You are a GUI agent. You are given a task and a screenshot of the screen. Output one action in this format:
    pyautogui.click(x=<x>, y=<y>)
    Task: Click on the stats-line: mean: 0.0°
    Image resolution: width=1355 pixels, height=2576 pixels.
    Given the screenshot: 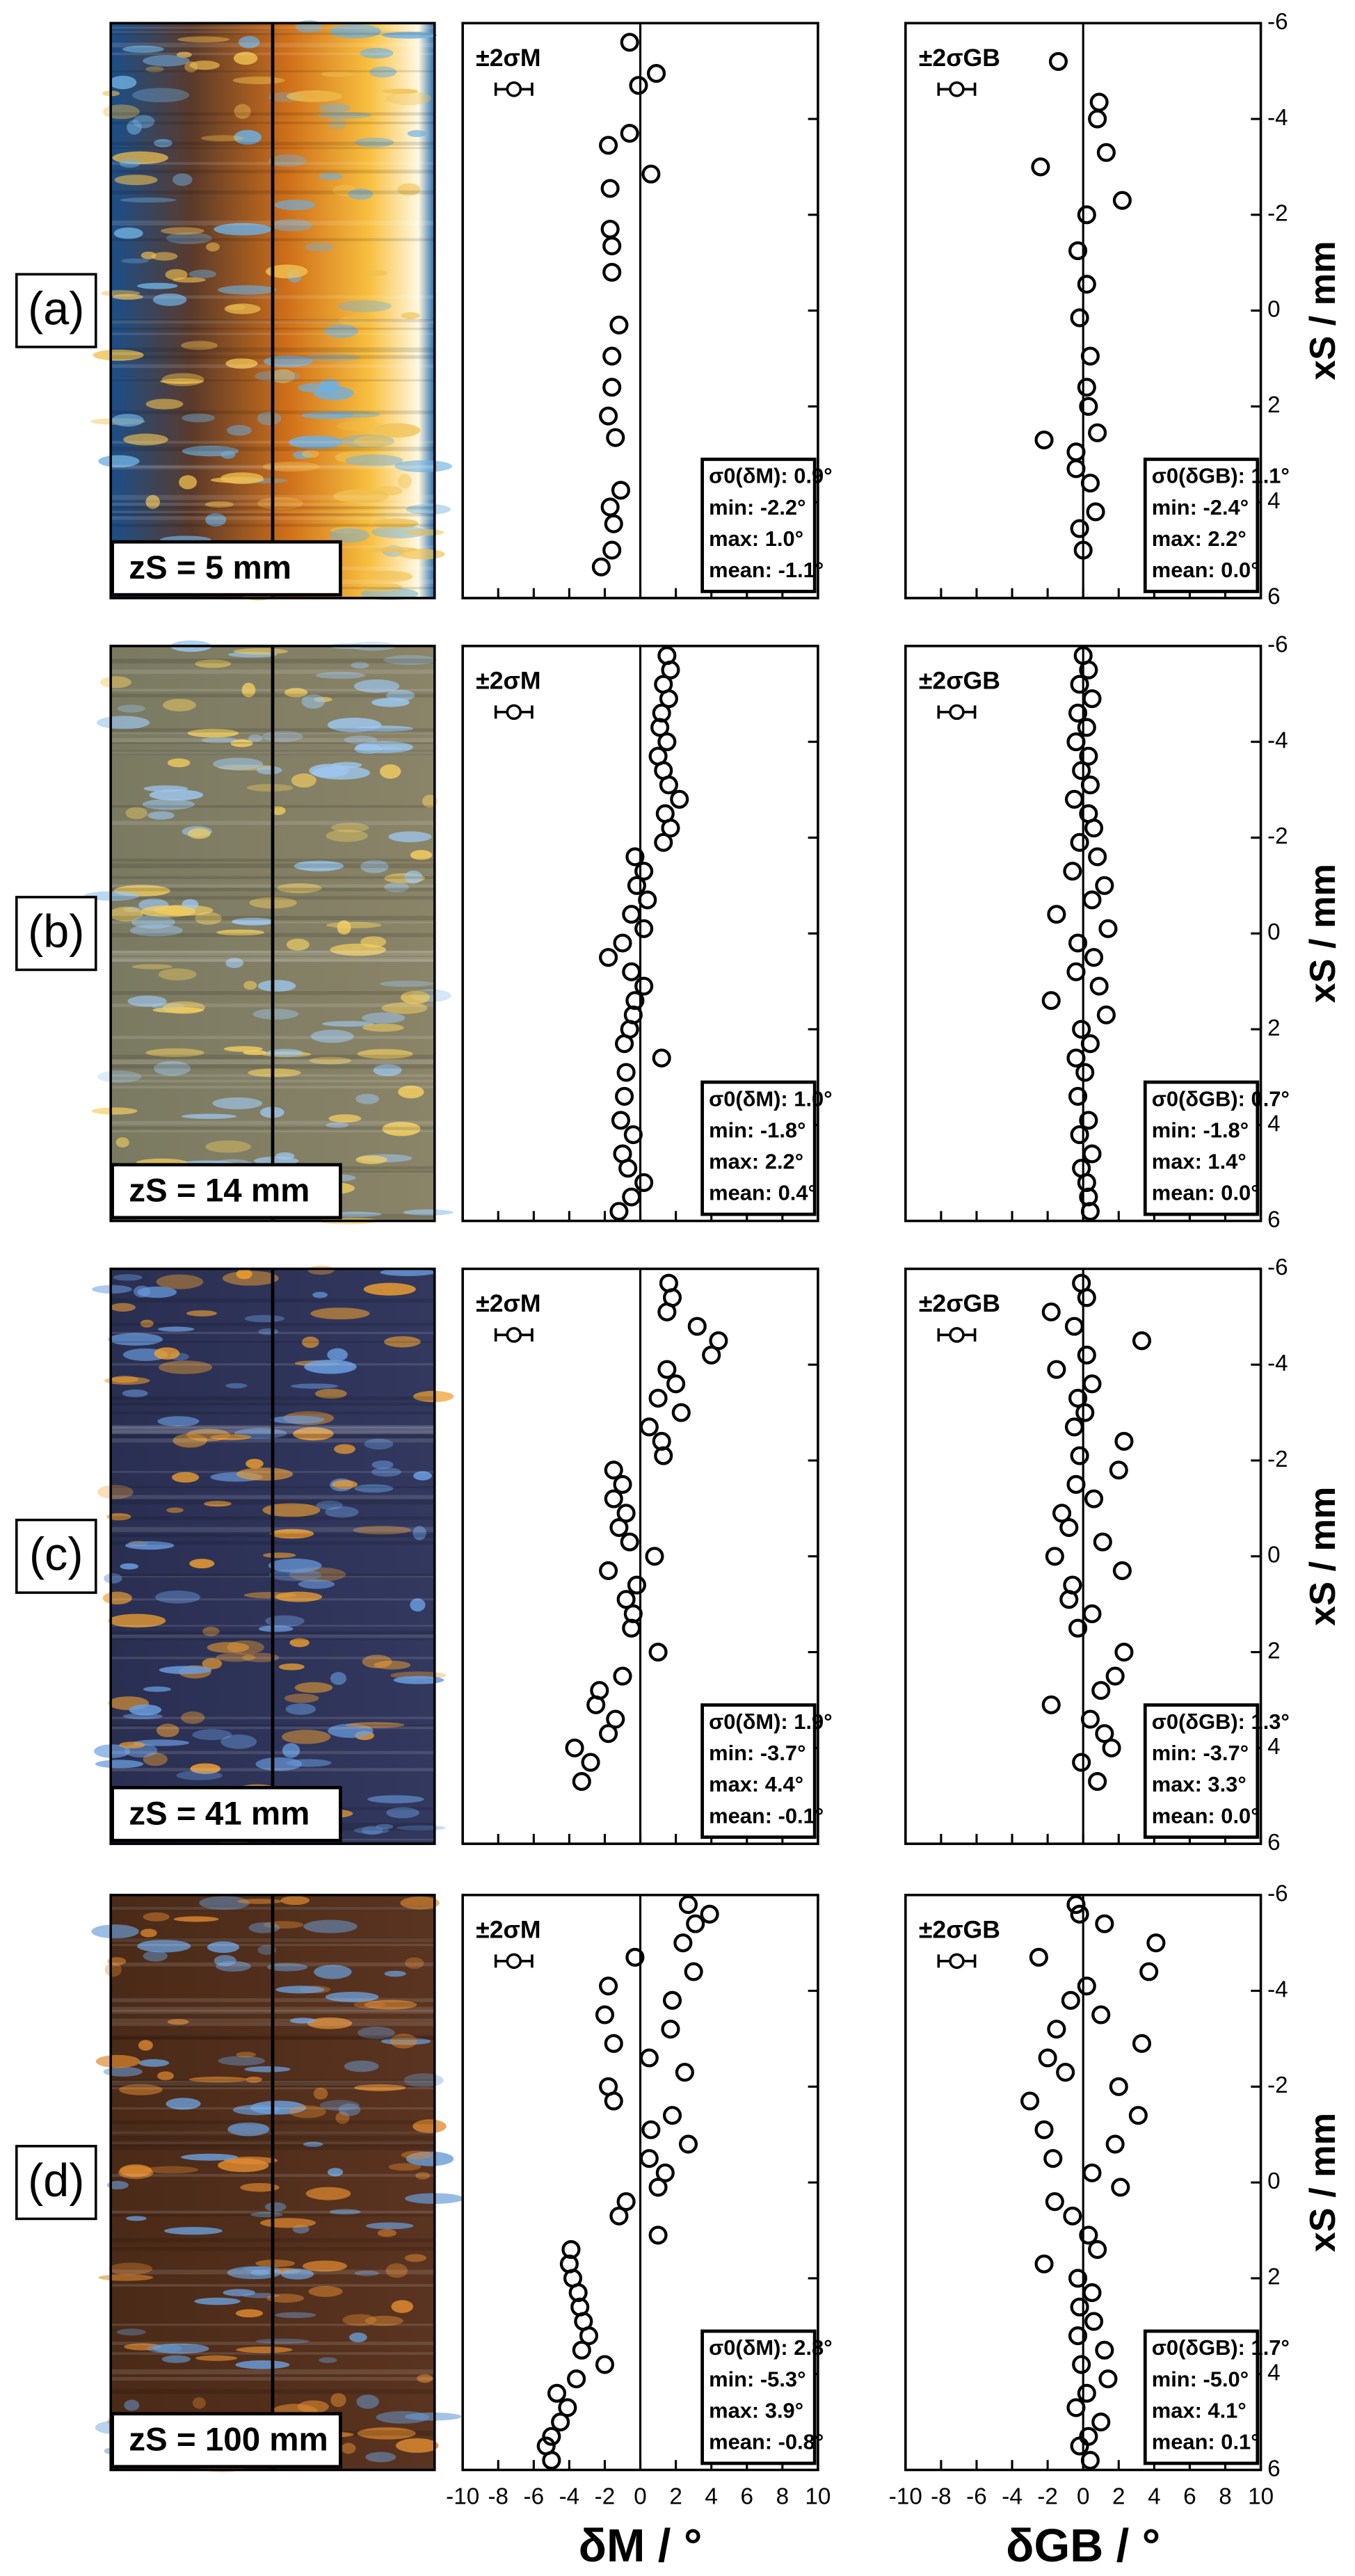 What is the action you would take?
    pyautogui.click(x=1206, y=570)
    